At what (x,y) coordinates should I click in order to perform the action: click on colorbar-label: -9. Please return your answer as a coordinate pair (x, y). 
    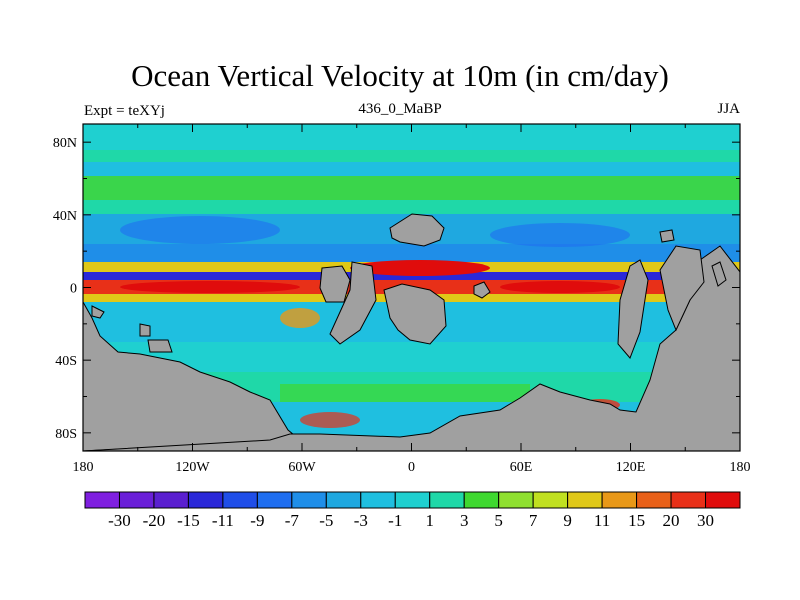
    Looking at the image, I should click on (257, 520).